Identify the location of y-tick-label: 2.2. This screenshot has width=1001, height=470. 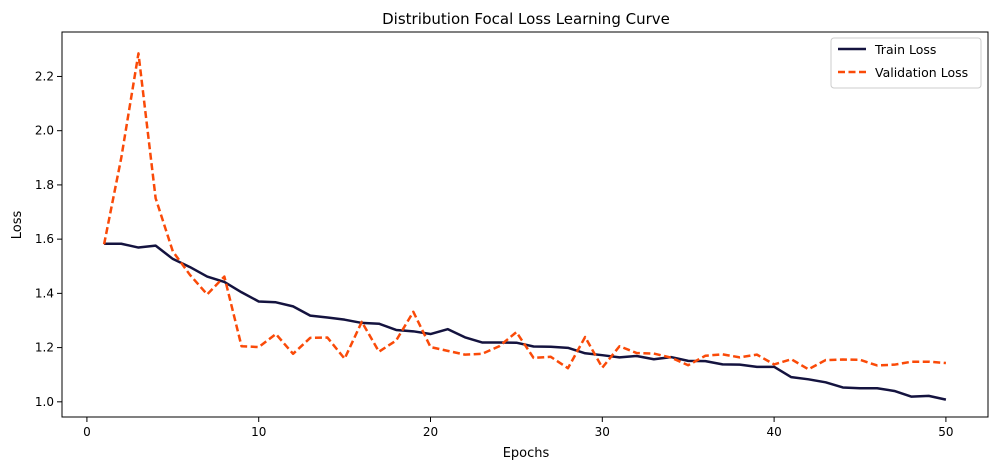
(44, 76).